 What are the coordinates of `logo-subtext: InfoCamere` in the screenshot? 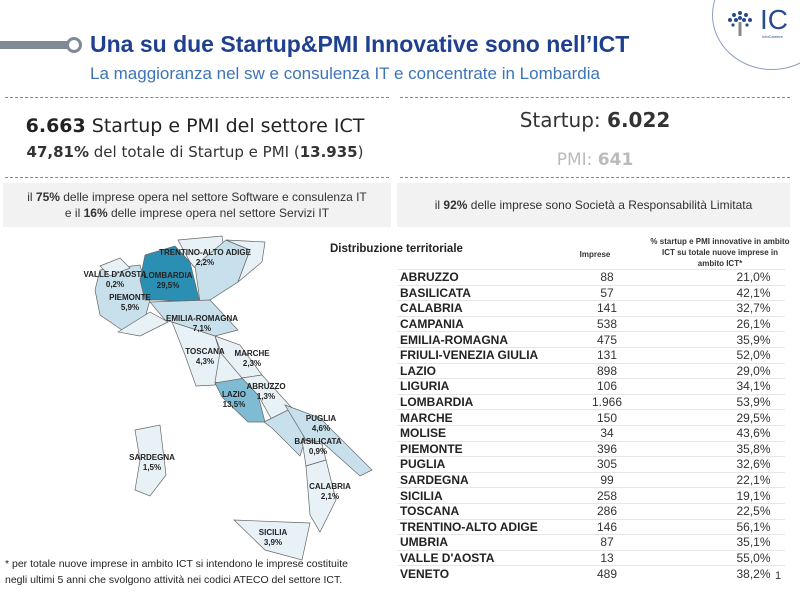 It's located at (772, 36).